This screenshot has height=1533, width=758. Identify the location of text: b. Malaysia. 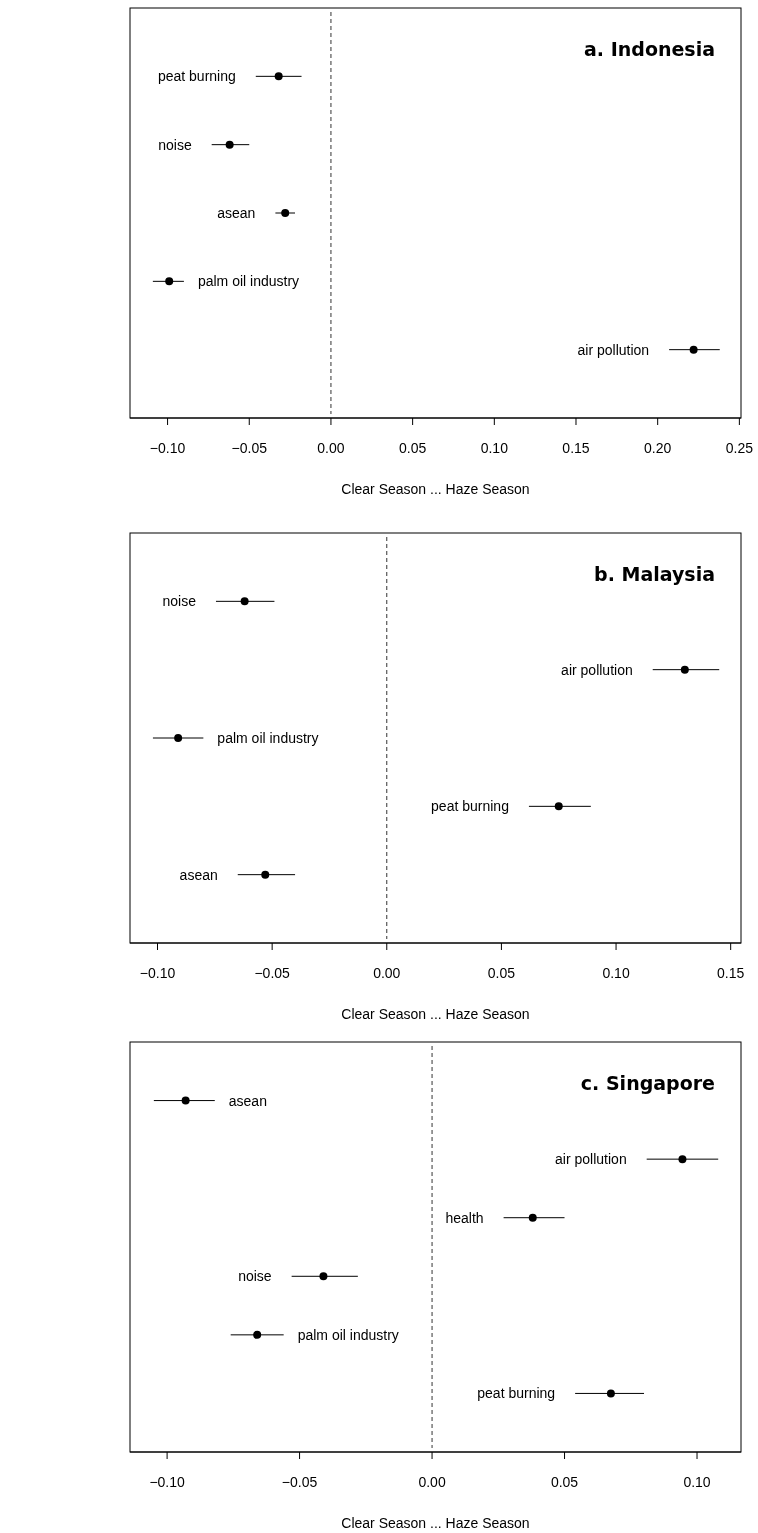
(654, 574).